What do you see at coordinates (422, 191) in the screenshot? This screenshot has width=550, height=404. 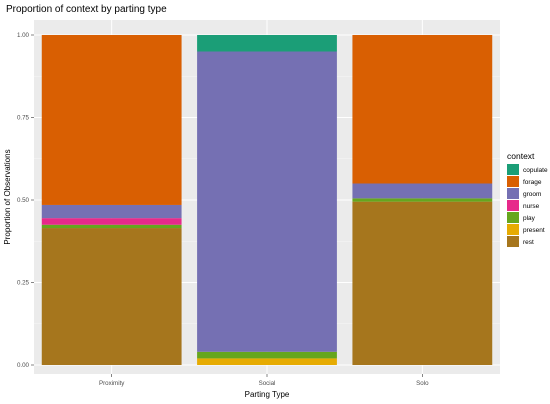 I see `bar-solo-groom` at bounding box center [422, 191].